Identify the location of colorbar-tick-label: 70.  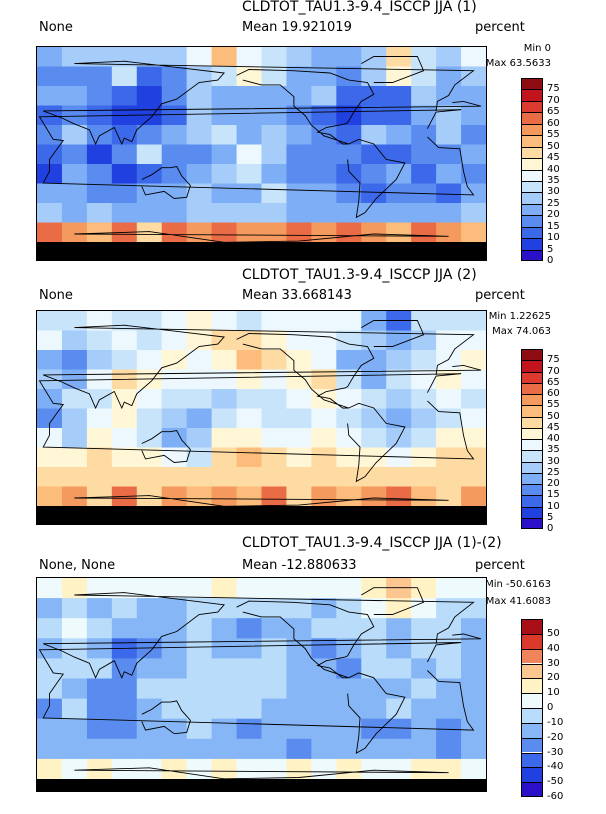
(553, 371).